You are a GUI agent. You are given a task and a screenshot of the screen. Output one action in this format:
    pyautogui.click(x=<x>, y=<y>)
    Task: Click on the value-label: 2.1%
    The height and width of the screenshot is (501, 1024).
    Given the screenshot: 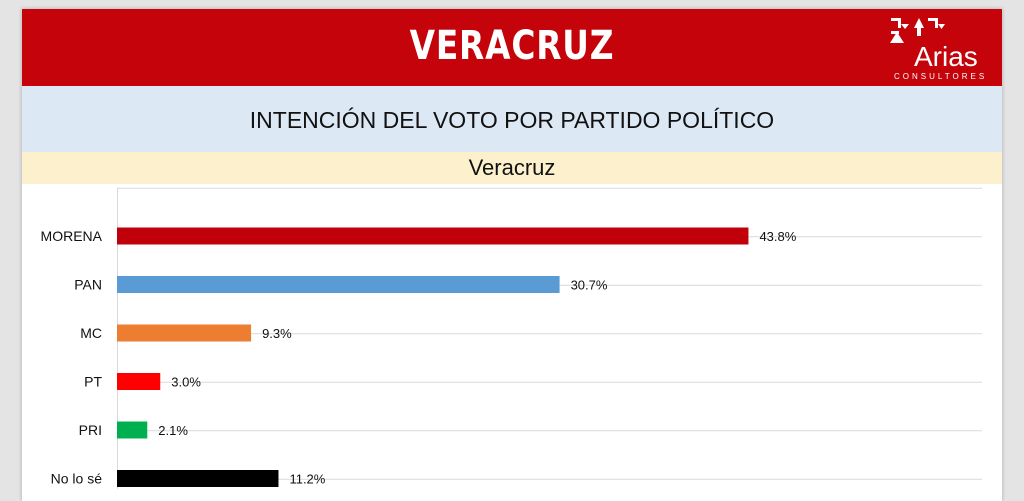 What is the action you would take?
    pyautogui.click(x=173, y=430)
    